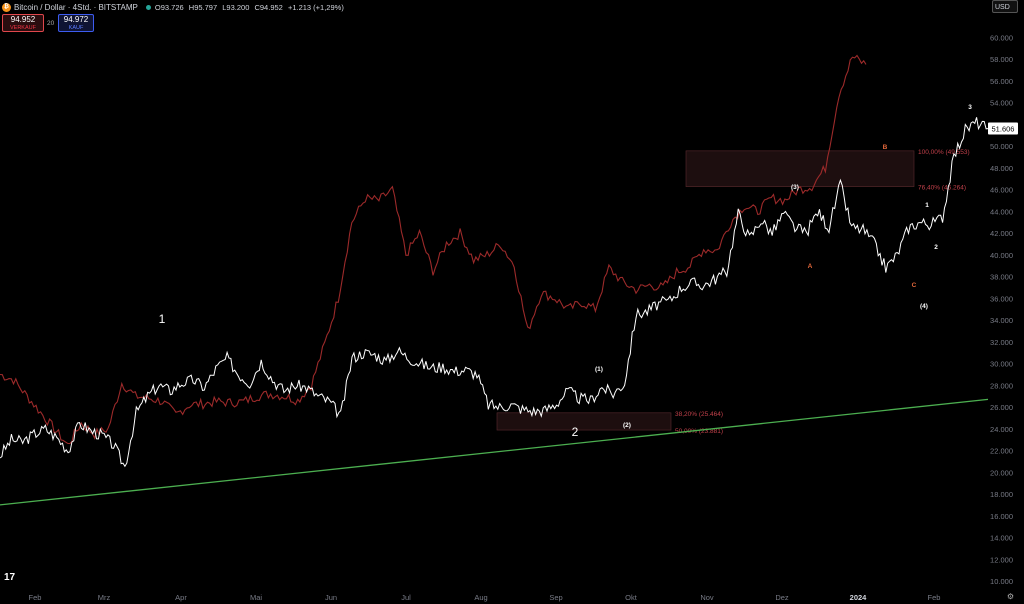 This screenshot has width=1024, height=604. Describe the element at coordinates (23, 28) in the screenshot. I see `sell-label: VERKAUF` at that location.